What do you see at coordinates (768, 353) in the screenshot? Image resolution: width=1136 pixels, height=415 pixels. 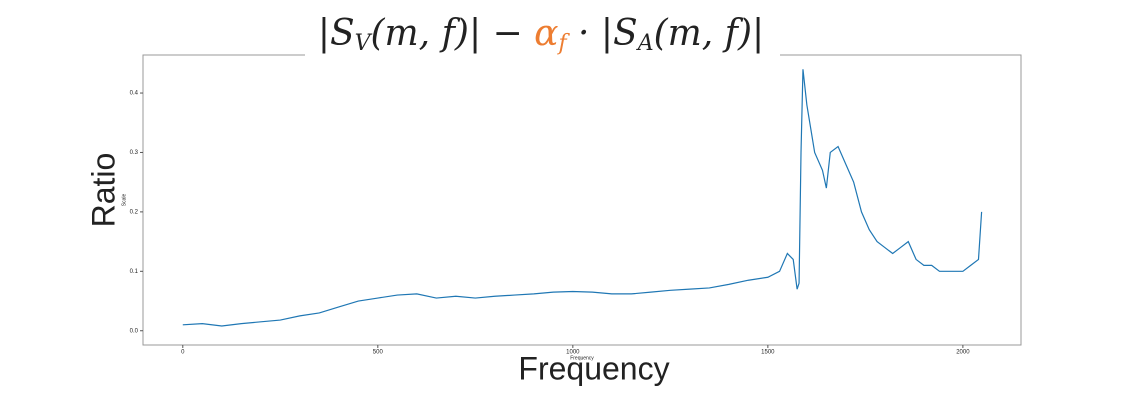 I see `x-tick-label: 1500` at bounding box center [768, 353].